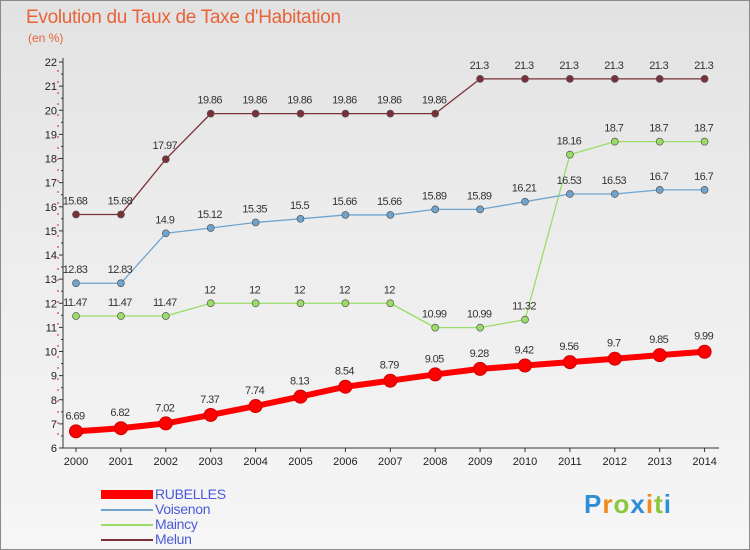 This screenshot has height=550, width=750. I want to click on x-tick-label: 2012, so click(615, 462).